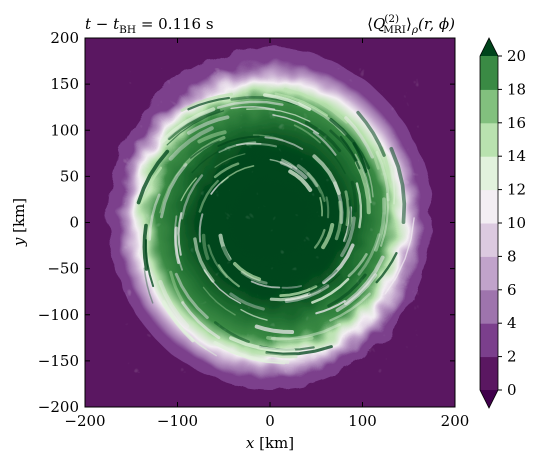  I want to click on x-tick-label: 100, so click(362, 421).